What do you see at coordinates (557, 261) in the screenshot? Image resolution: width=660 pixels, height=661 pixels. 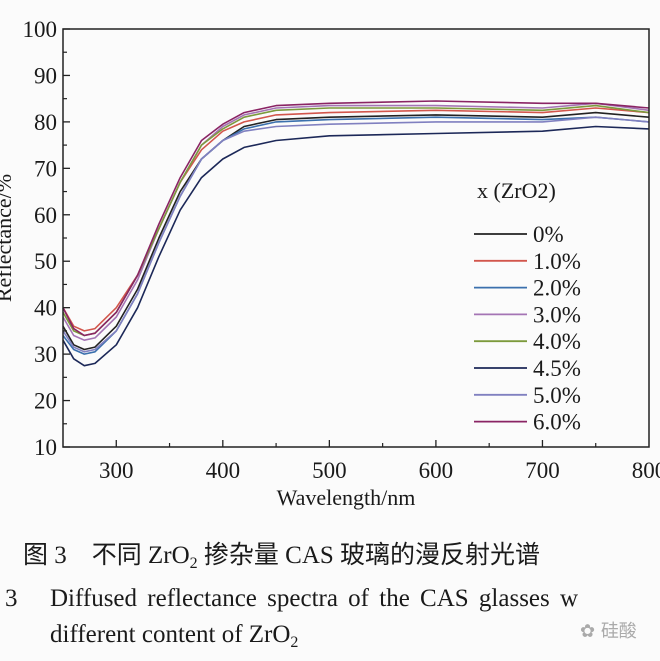 I see `legend-label: 1.0%` at bounding box center [557, 261].